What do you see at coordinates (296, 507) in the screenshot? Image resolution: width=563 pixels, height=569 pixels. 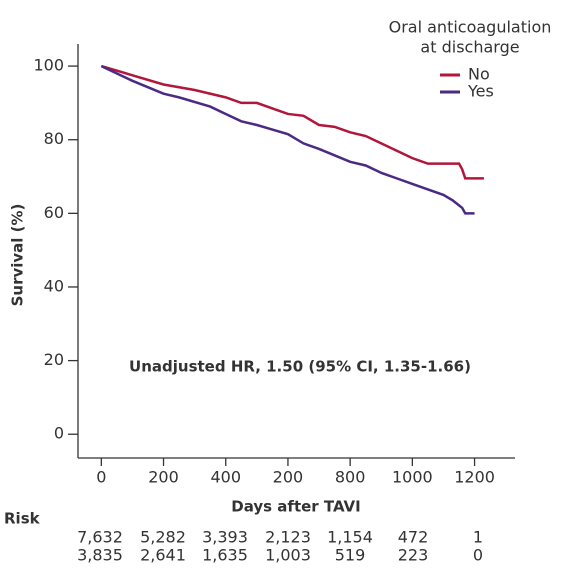 I see `x-axis-label: Days after TAVI` at bounding box center [296, 507].